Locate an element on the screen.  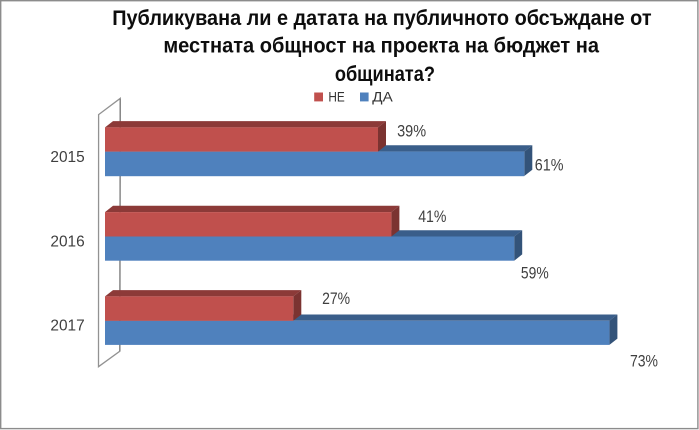
svg-text: 27% is located at coordinates (336, 299).